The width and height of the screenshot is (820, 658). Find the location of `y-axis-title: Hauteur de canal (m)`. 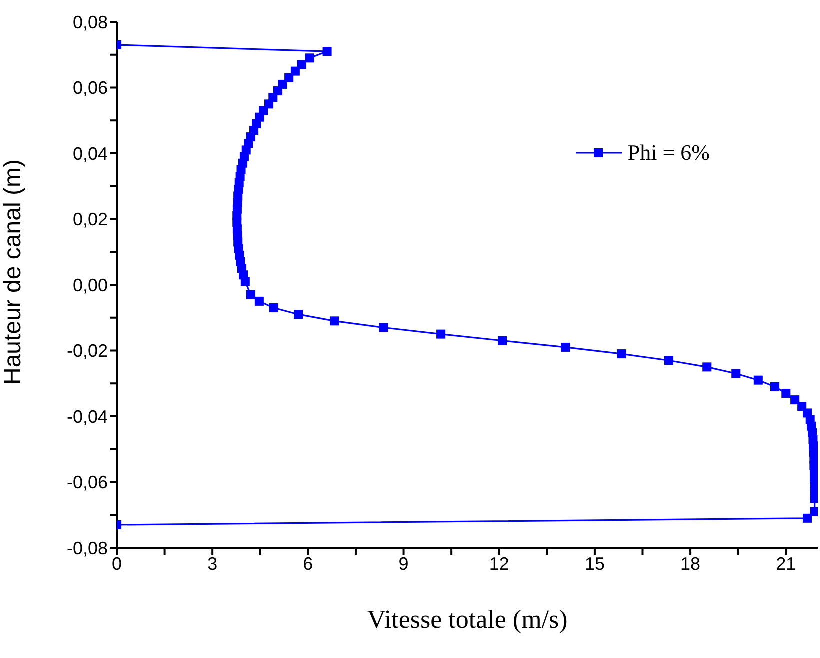

y-axis-title: Hauteur de canal (m) is located at coordinates (13, 272).